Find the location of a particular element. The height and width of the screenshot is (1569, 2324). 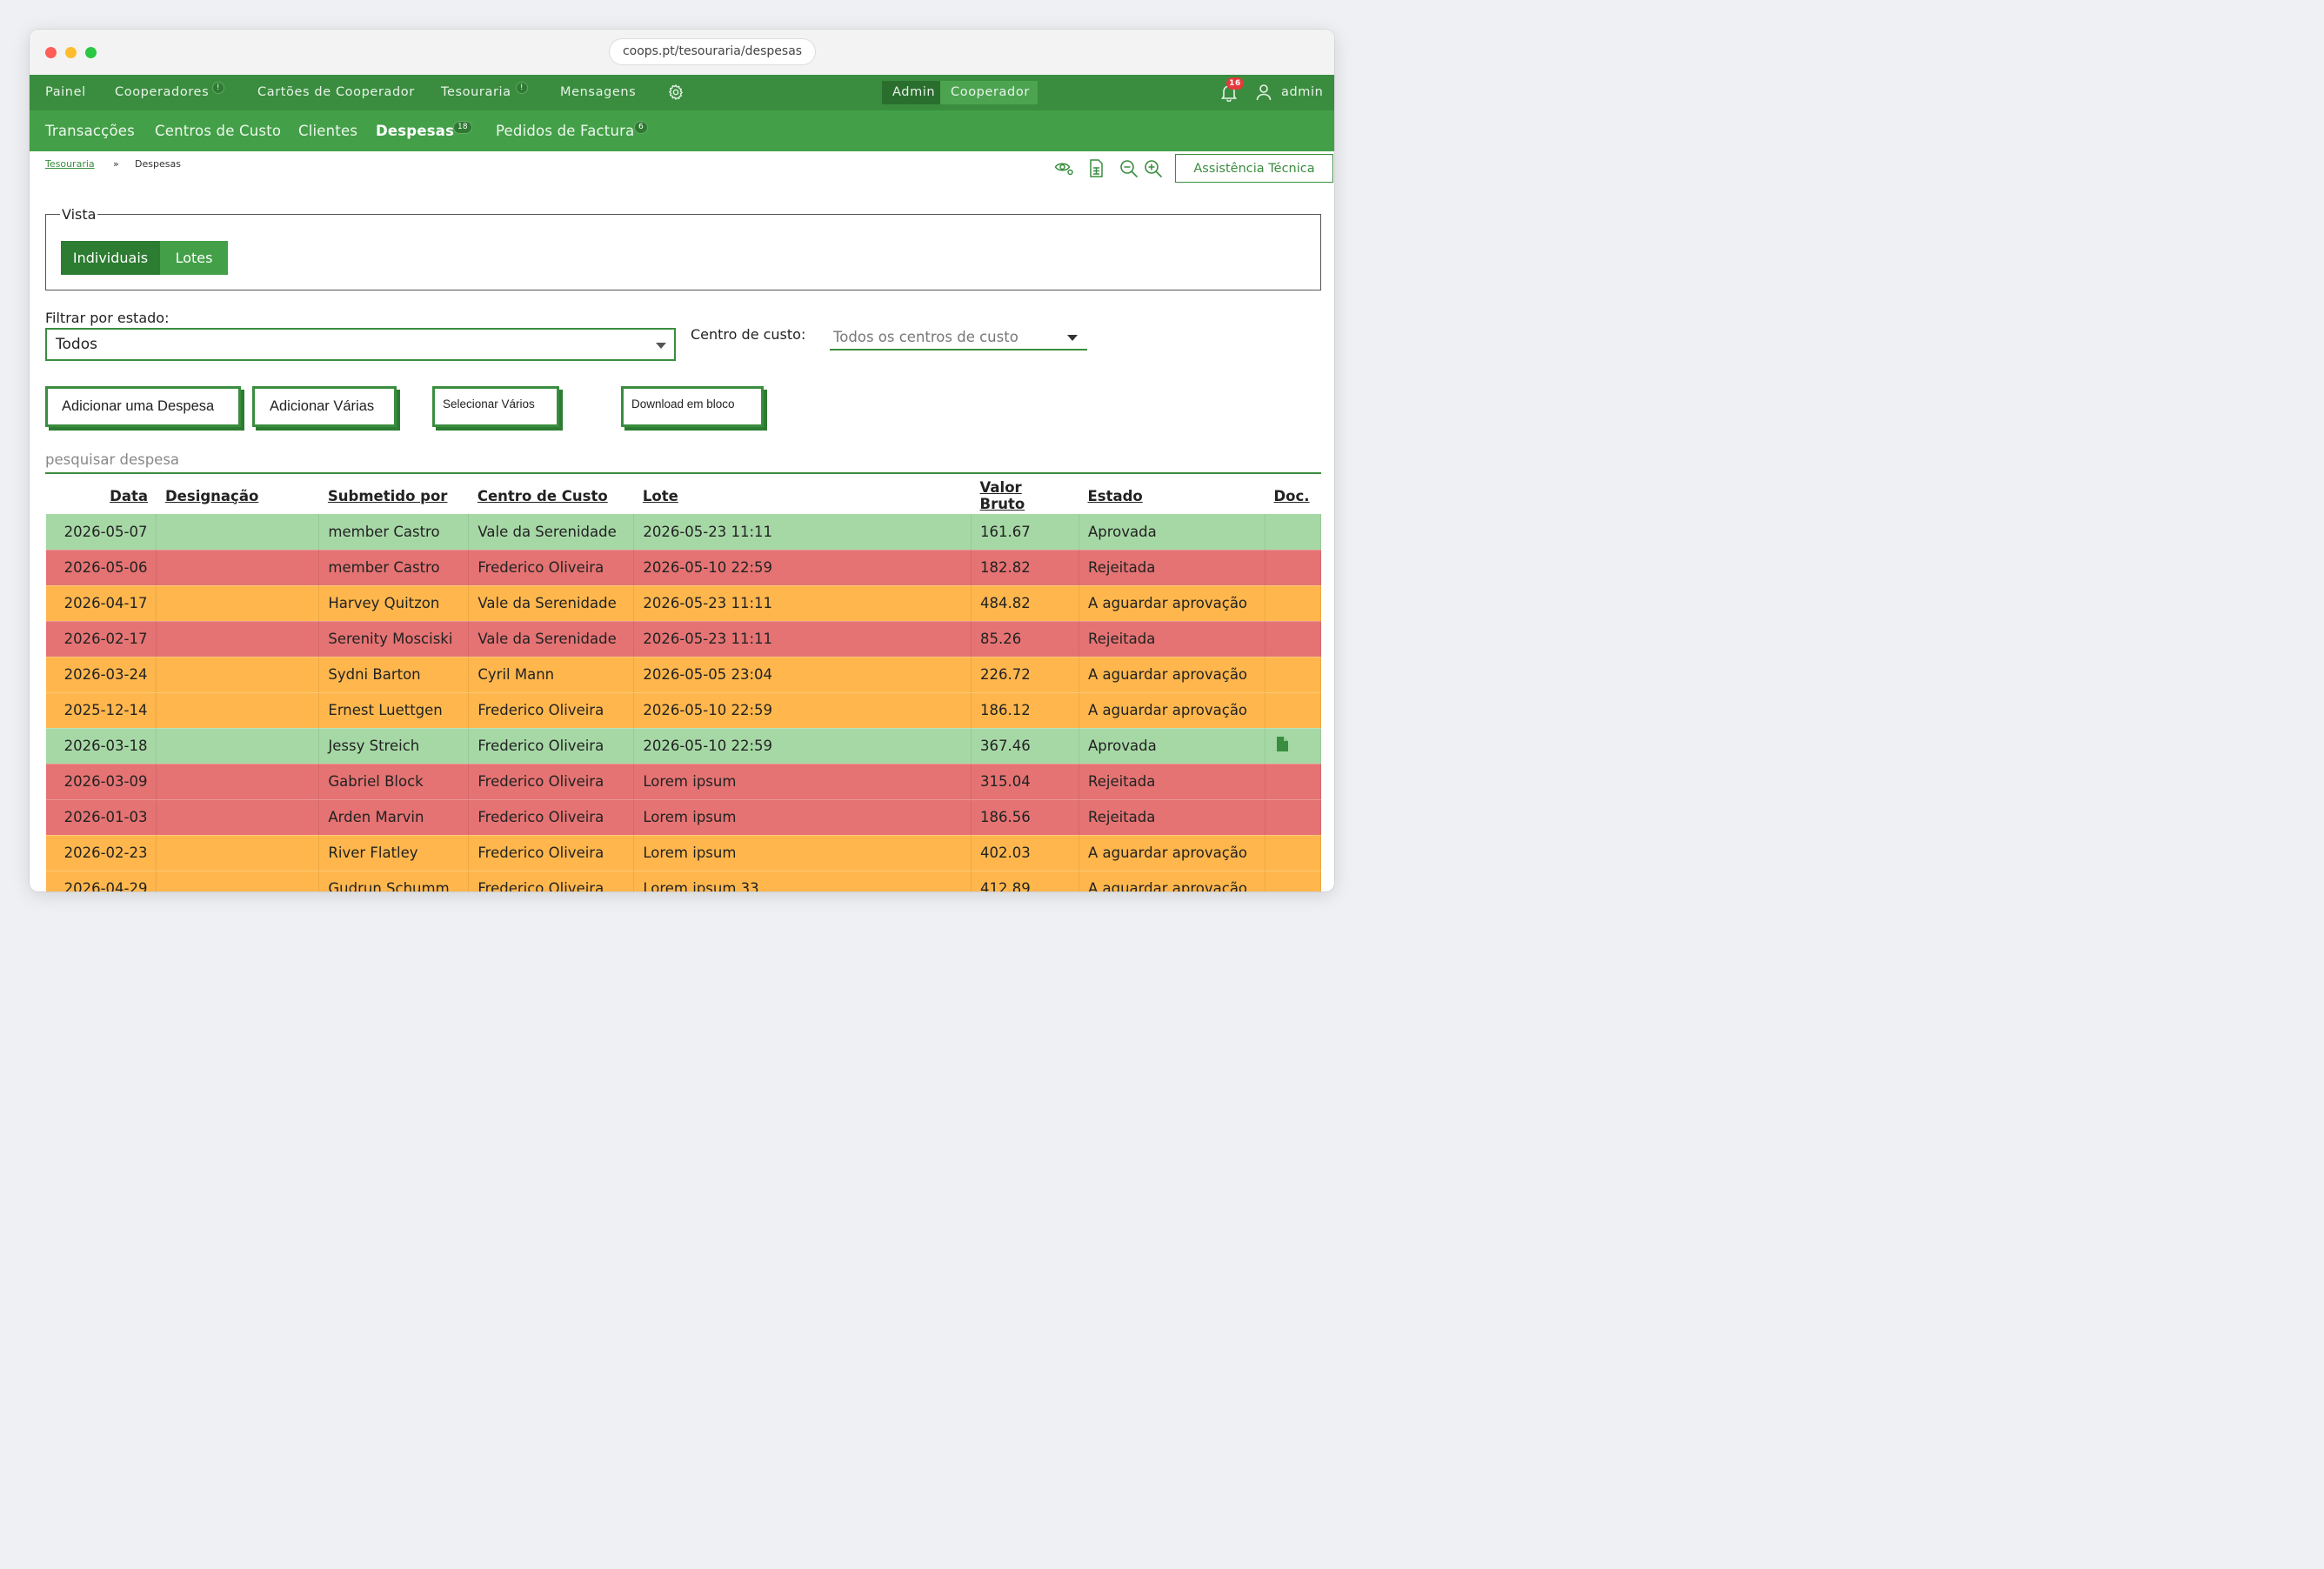

col-header-centro: Centro de Custo is located at coordinates (542, 495).